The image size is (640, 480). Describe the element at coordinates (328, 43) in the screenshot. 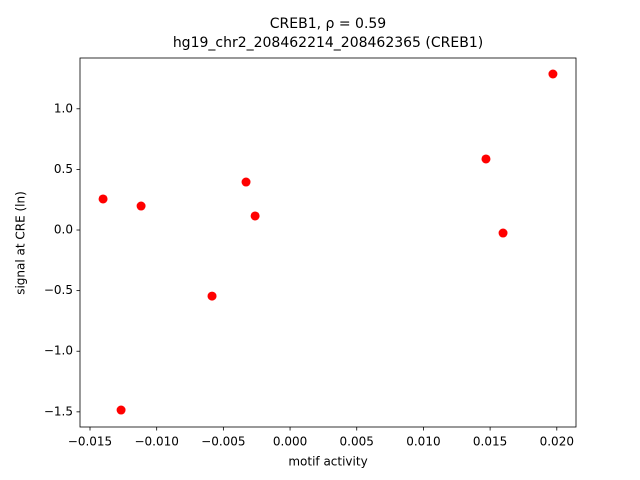

I see `chart-subtitle: hg19_chr2_208462214_208462365 (CREB1)` at that location.